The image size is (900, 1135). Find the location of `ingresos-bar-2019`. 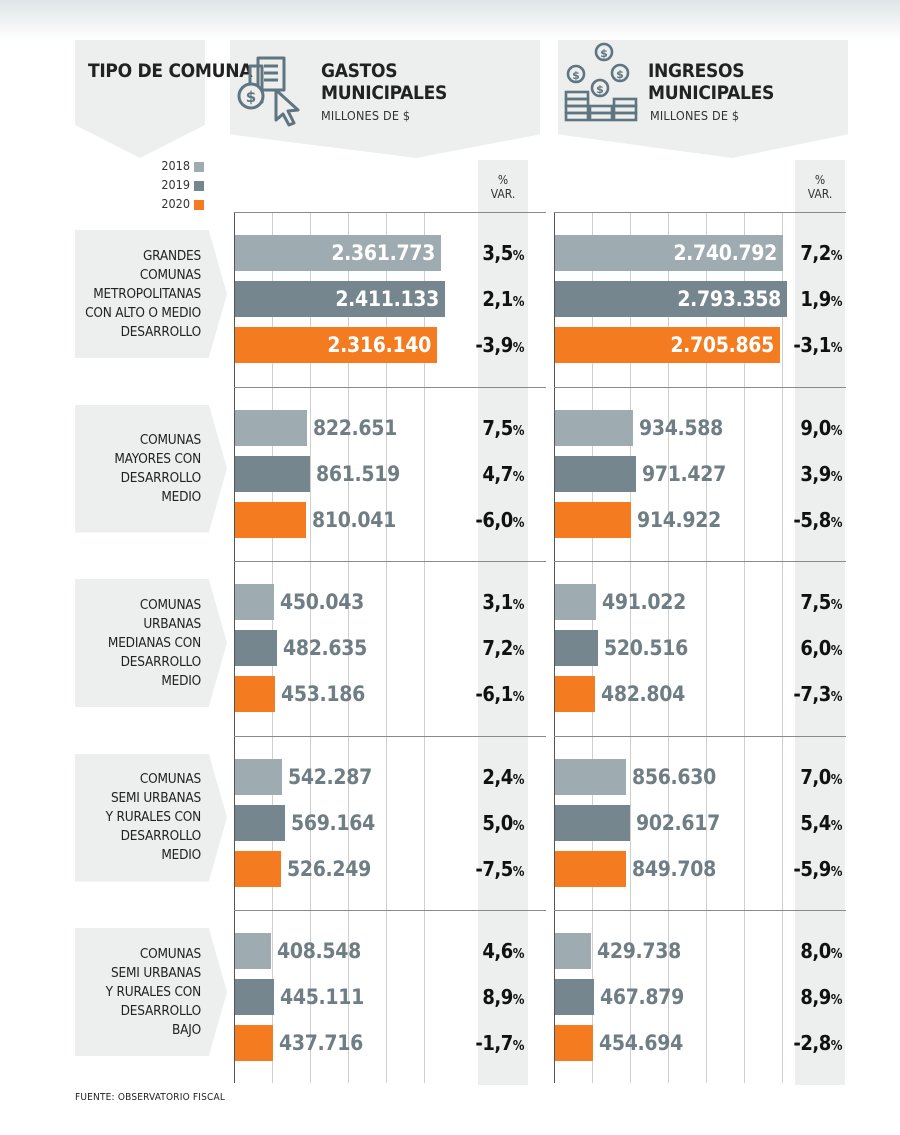

ingresos-bar-2019 is located at coordinates (671, 299).